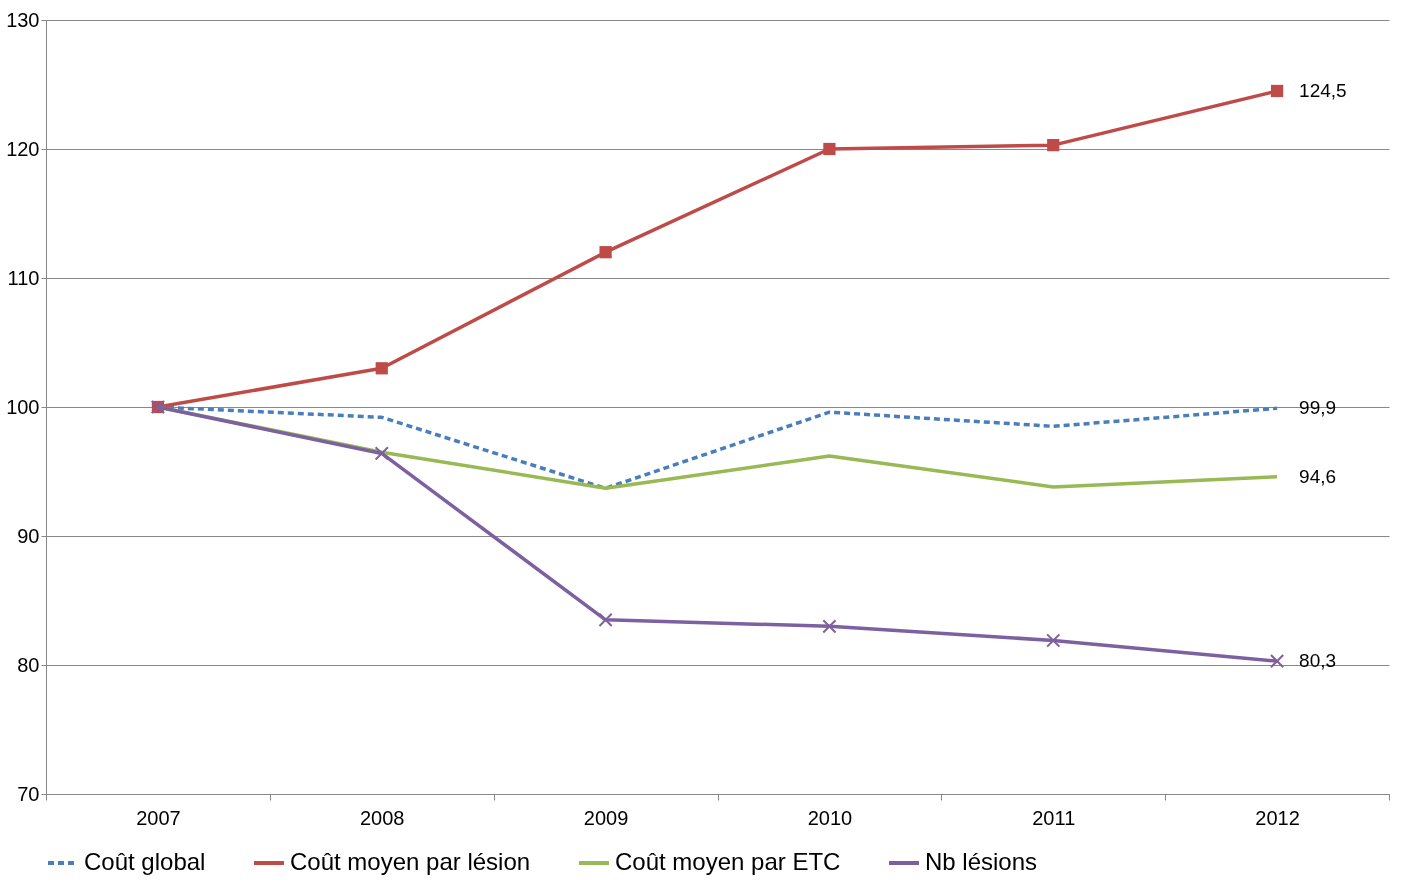  I want to click on legend-label: Coût global, so click(145, 861).